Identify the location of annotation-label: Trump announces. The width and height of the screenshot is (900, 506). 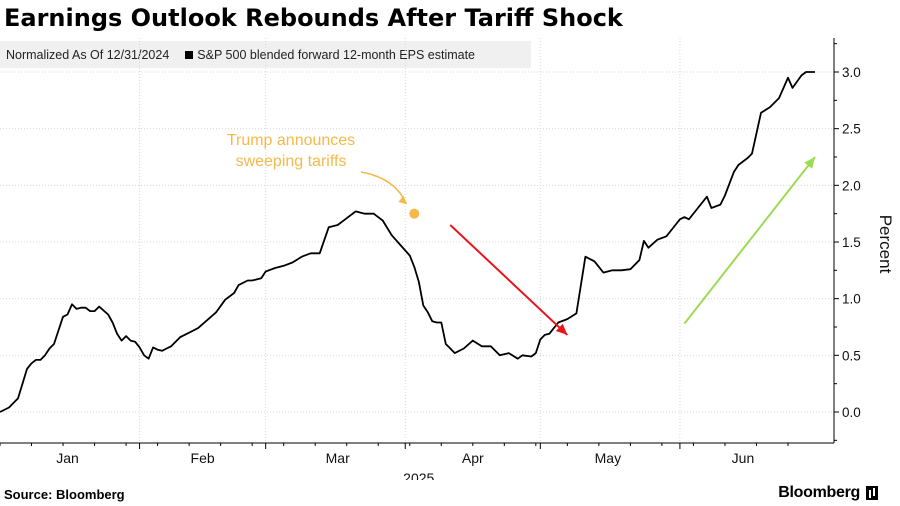
(291, 140).